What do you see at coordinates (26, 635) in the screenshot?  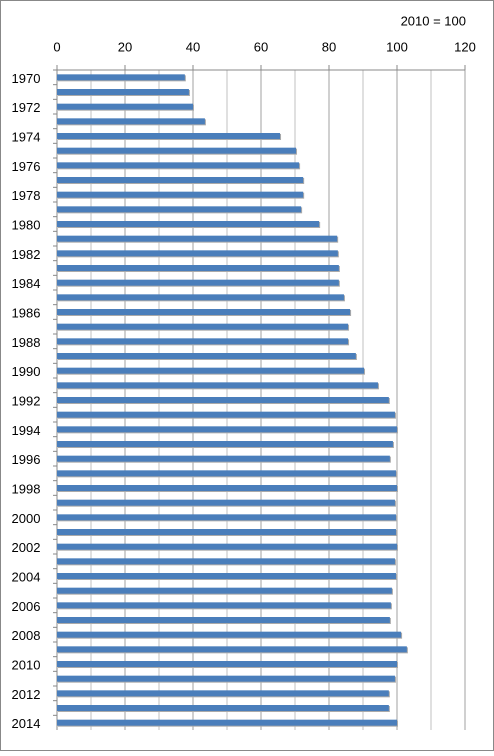 I see `y-tick-label: 2008` at bounding box center [26, 635].